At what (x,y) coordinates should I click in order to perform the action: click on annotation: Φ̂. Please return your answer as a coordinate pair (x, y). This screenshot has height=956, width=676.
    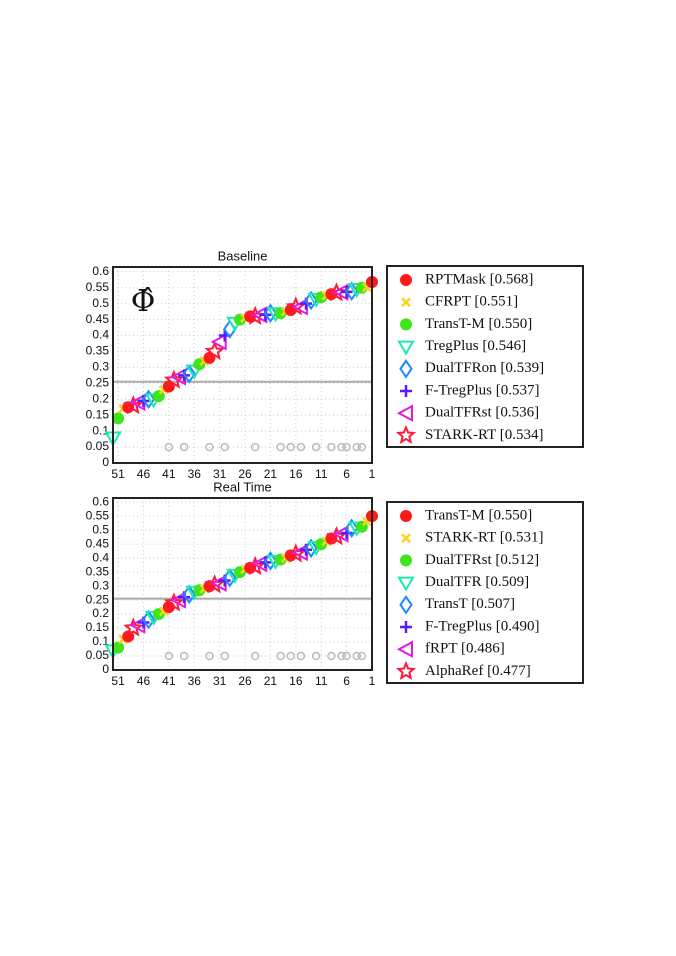
    Looking at the image, I should click on (143, 301).